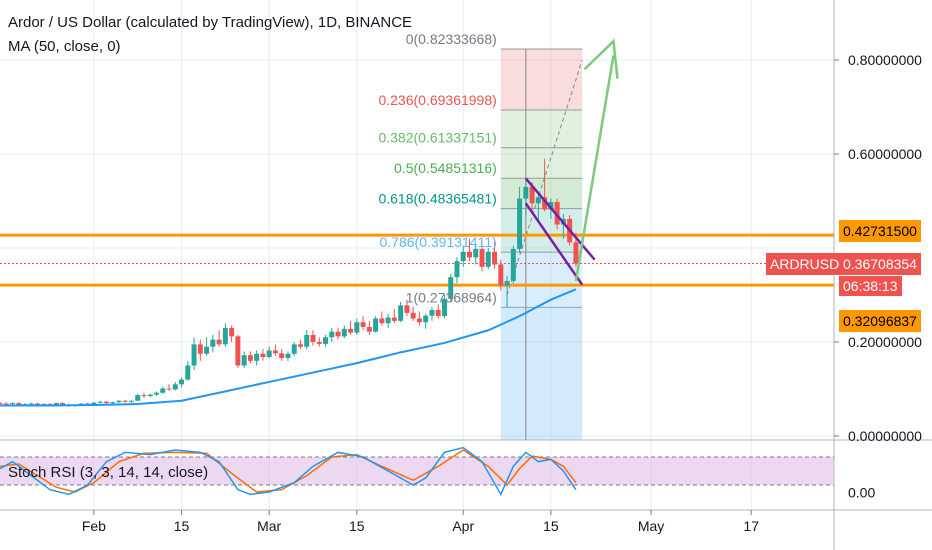 This screenshot has height=550, width=932. What do you see at coordinates (751, 526) in the screenshot?
I see `time-tick-label: 17` at bounding box center [751, 526].